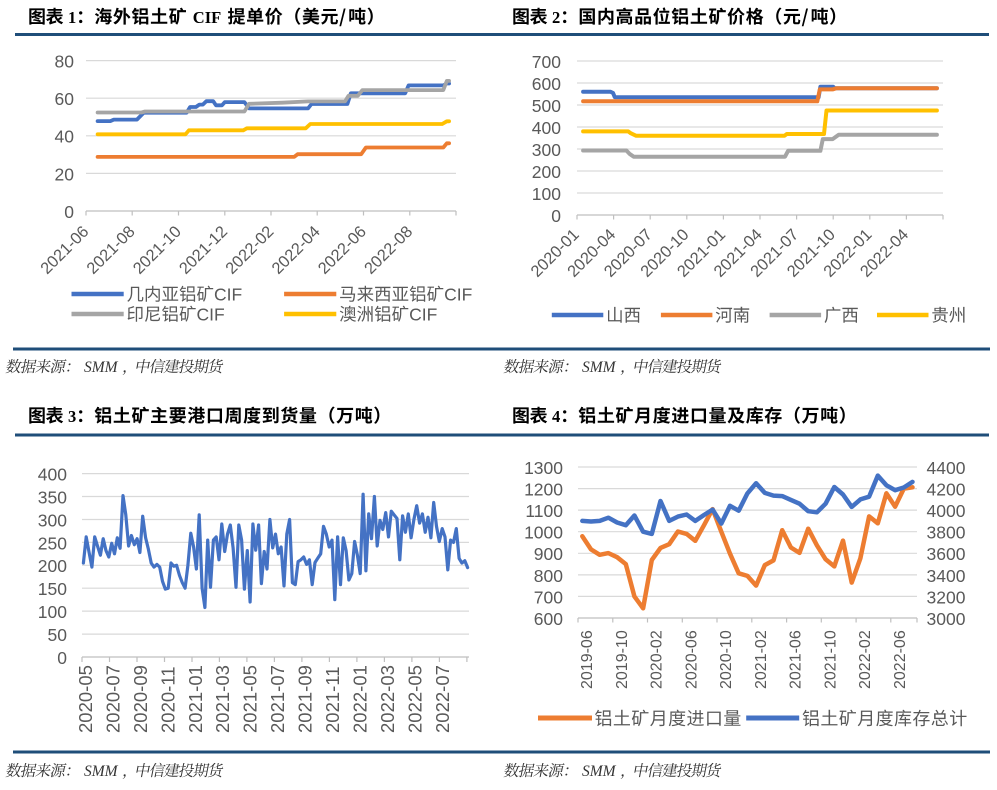 This screenshot has width=997, height=790. What do you see at coordinates (415, 699) in the screenshot?
I see `svg-text: 2022-05` at bounding box center [415, 699].